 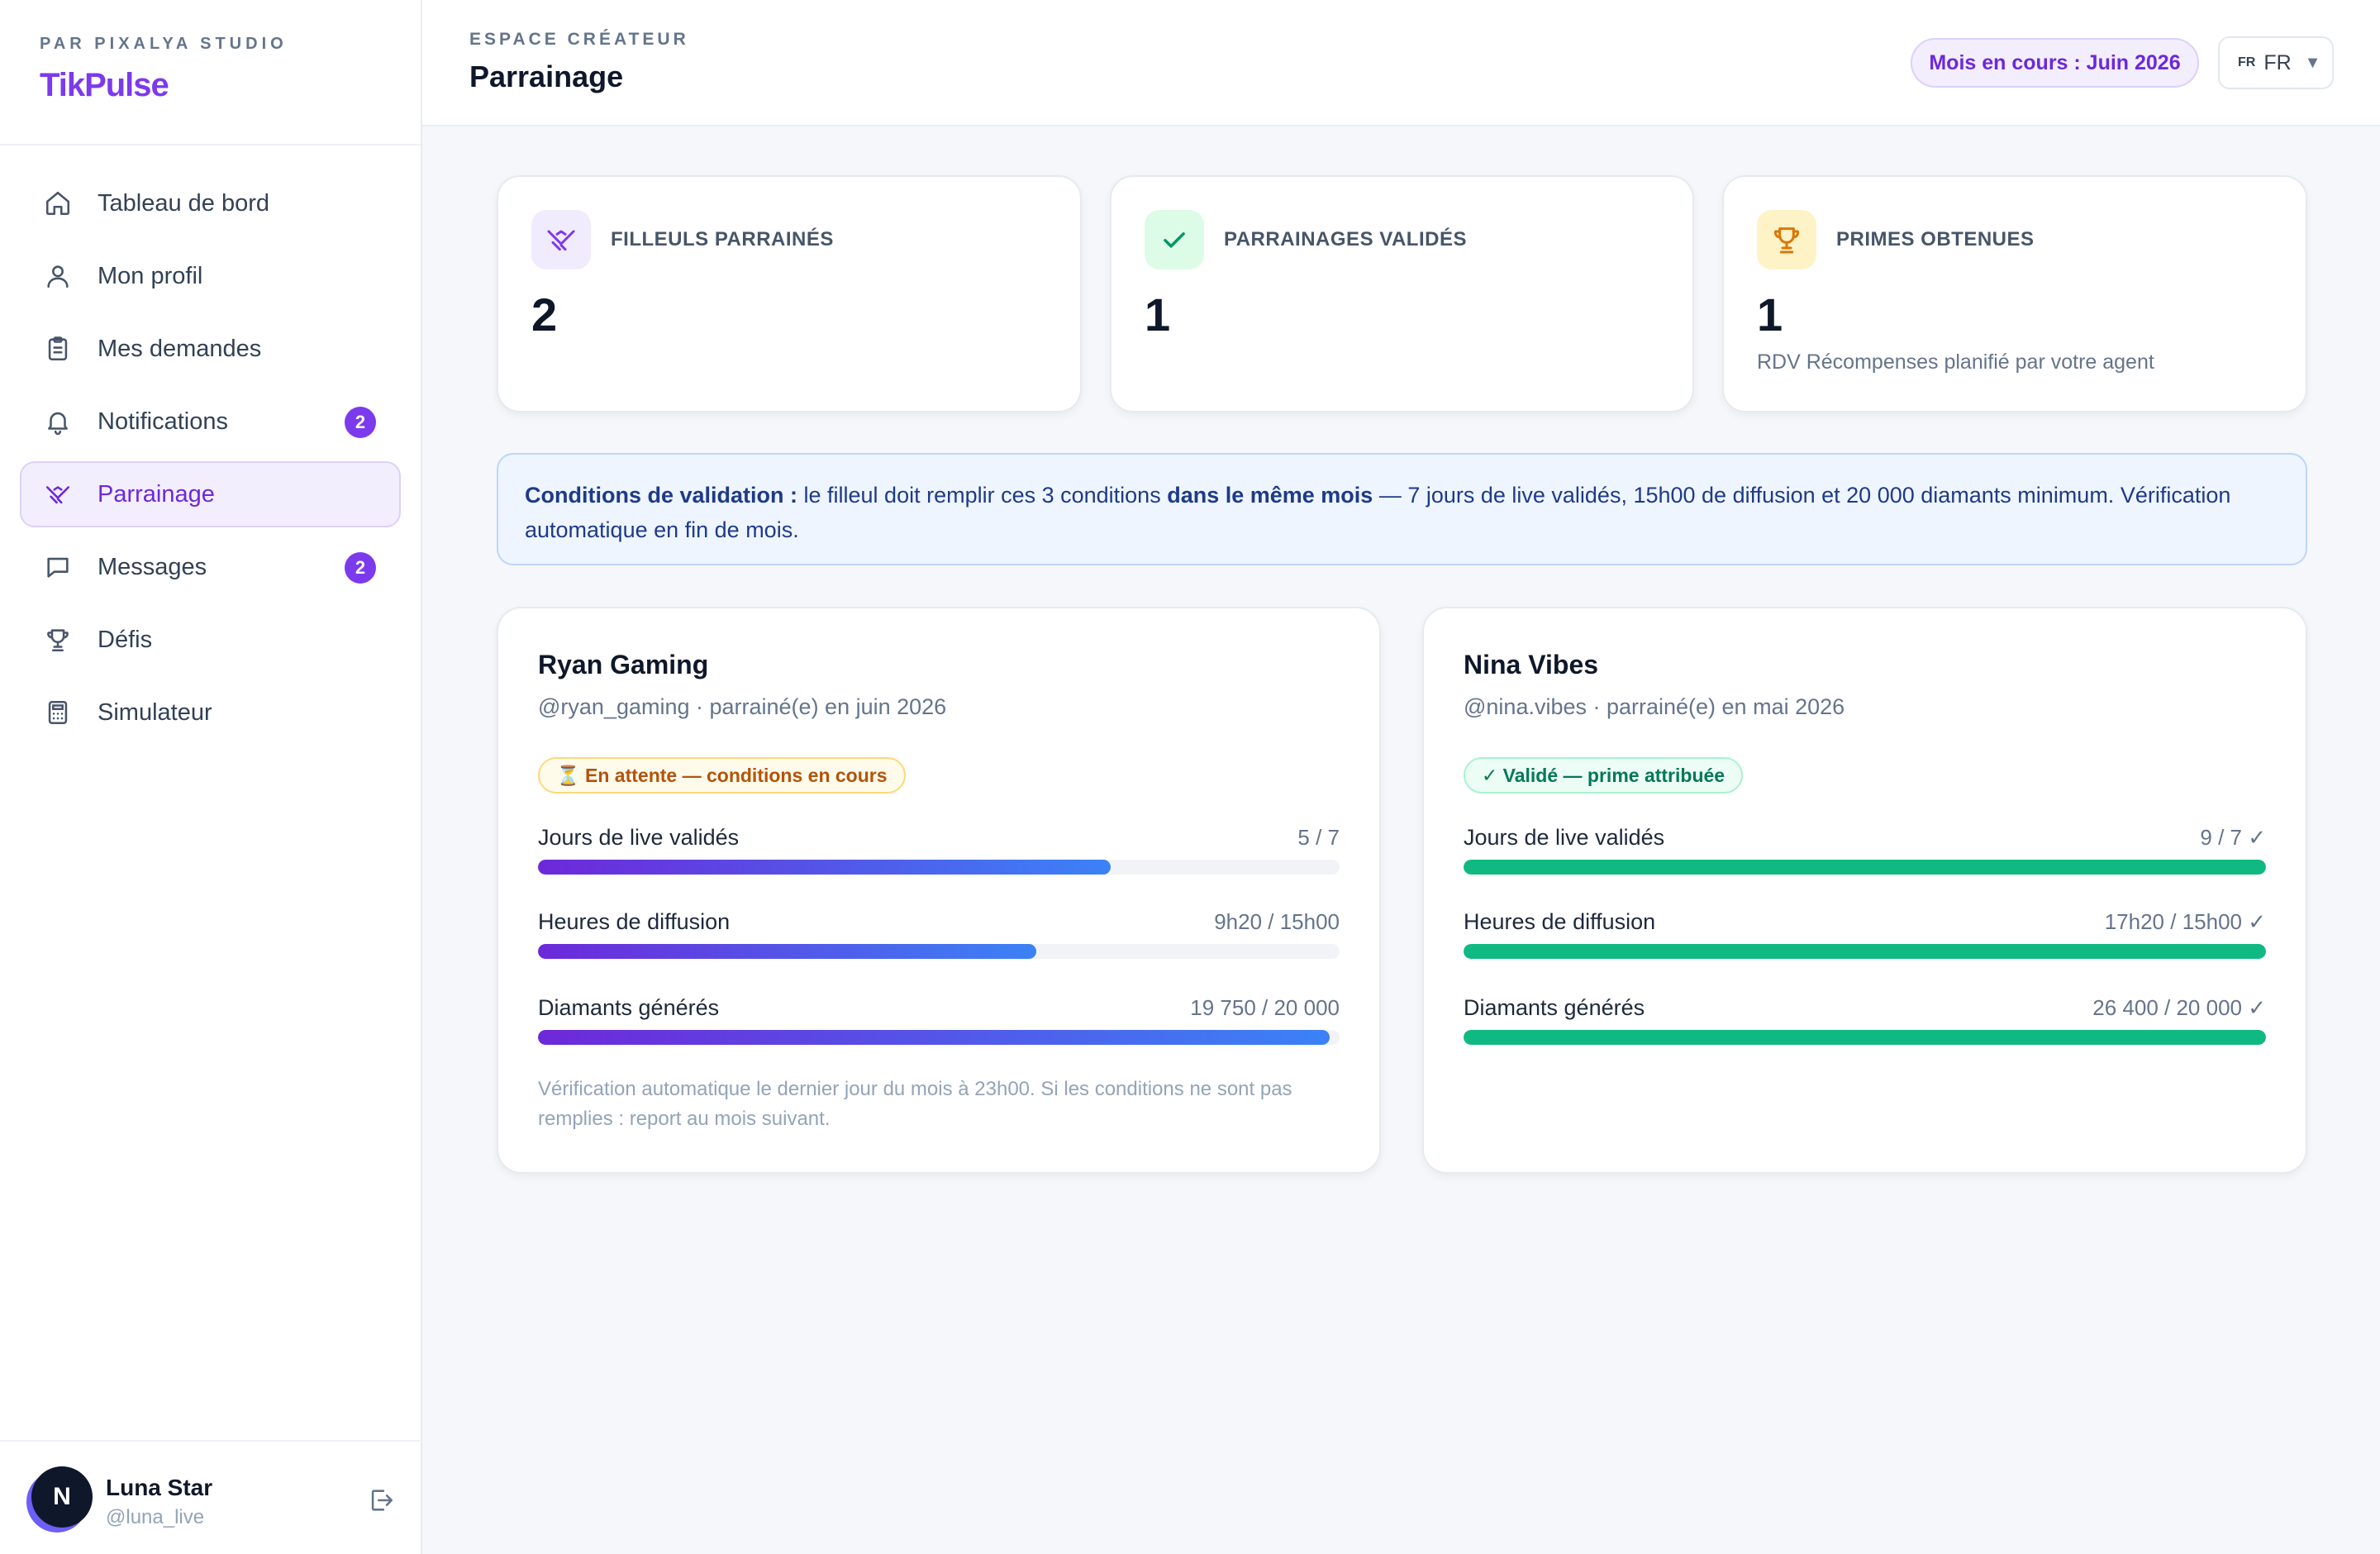 What do you see at coordinates (1604, 775) in the screenshot?
I see `status-badge: ✓ Validé — prime attribuée` at bounding box center [1604, 775].